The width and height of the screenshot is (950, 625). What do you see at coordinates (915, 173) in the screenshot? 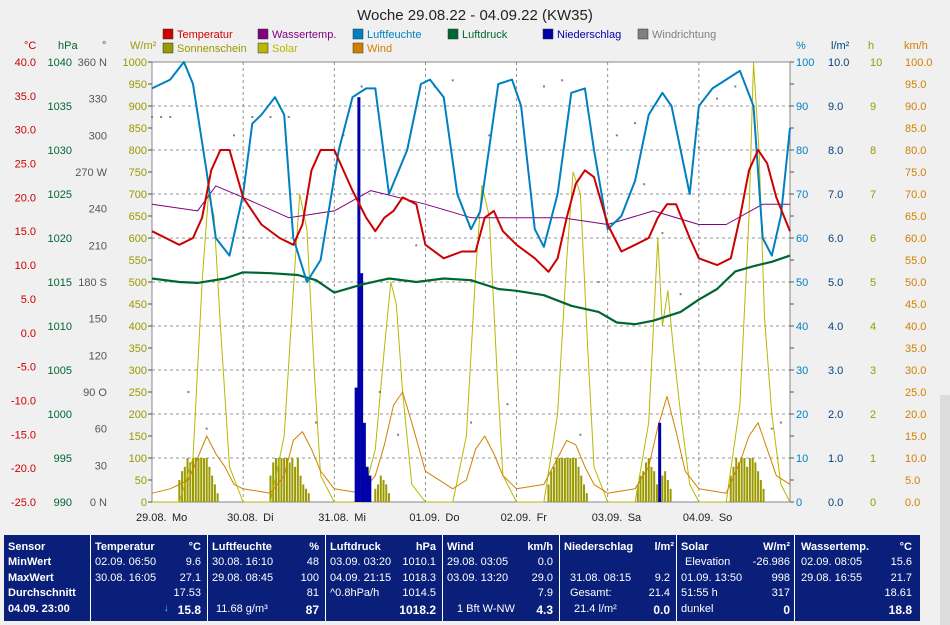
I see `axis-tick-label: 75.0` at bounding box center [915, 173].